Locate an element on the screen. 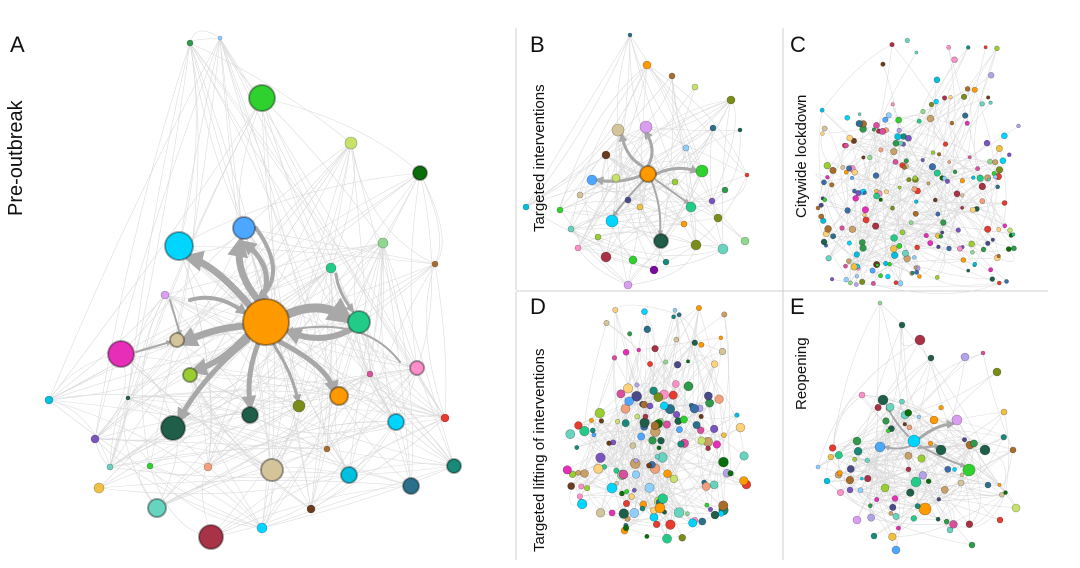 The height and width of the screenshot is (568, 1080). flow-edge is located at coordinates (318, 336).